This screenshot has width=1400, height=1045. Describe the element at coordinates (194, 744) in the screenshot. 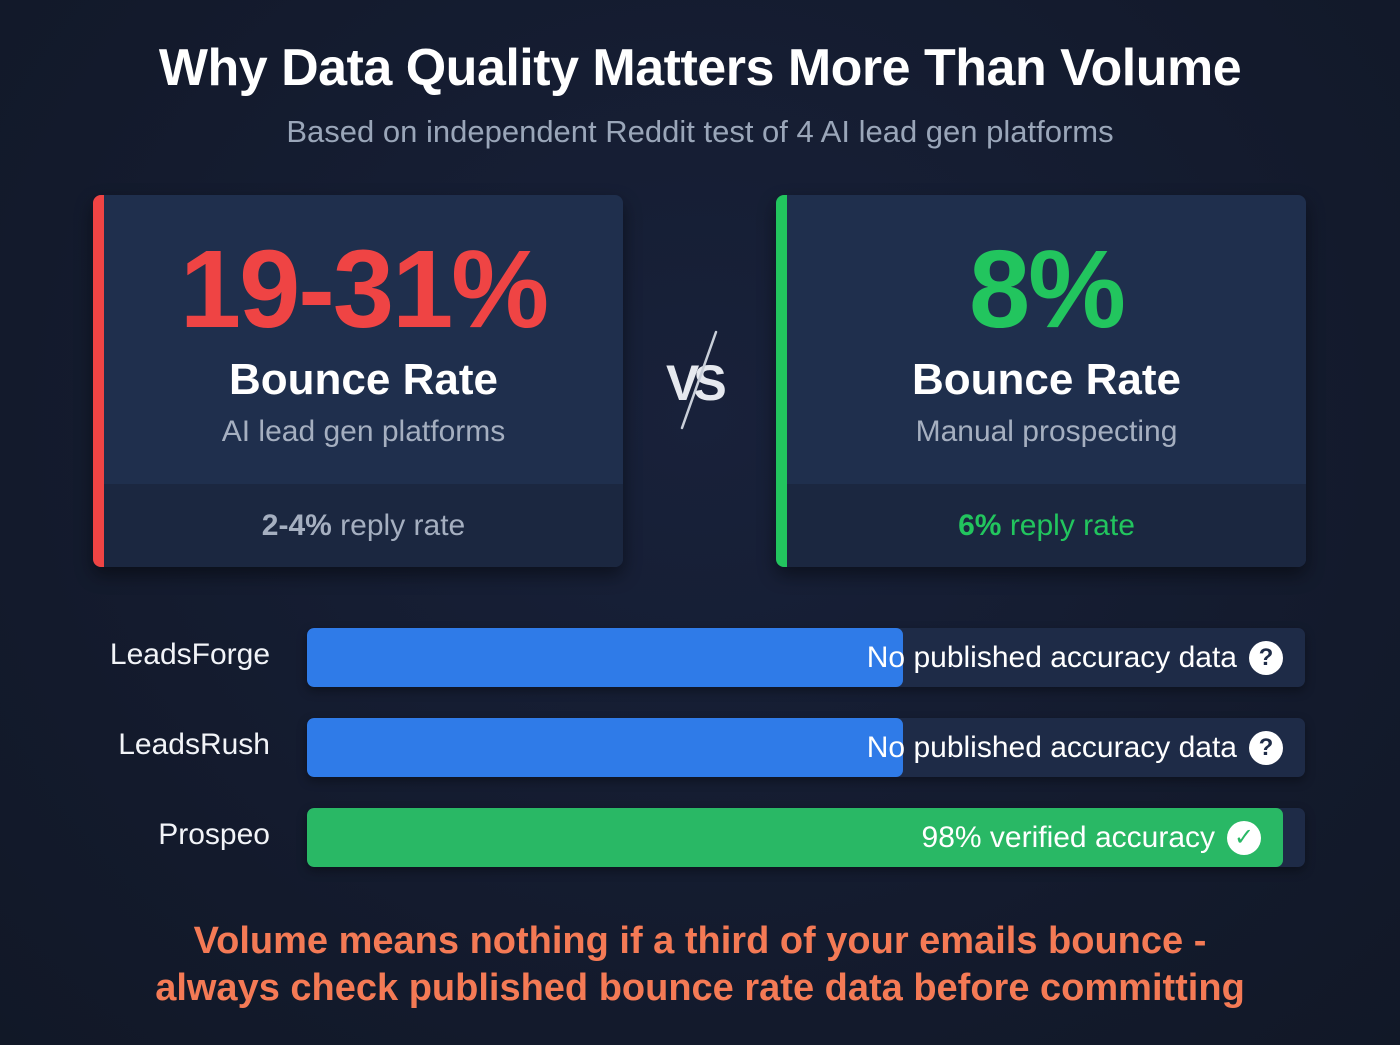

I see `bar-label-leadsrush: LeadsRush` at that location.